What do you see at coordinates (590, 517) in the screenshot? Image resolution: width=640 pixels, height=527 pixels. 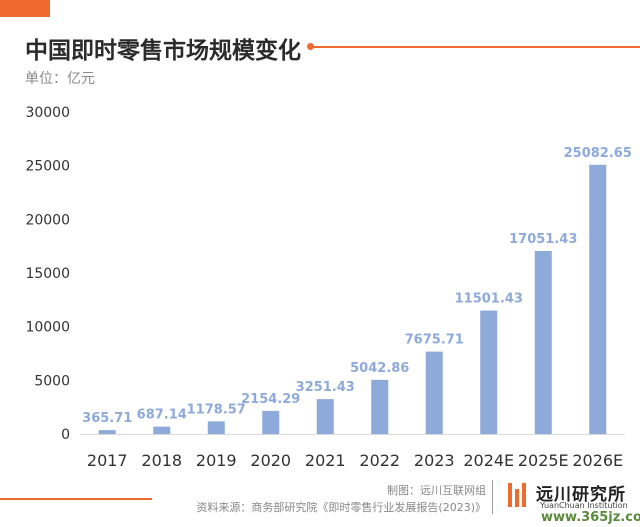 I see `watermark: www.365jz.com` at bounding box center [590, 517].